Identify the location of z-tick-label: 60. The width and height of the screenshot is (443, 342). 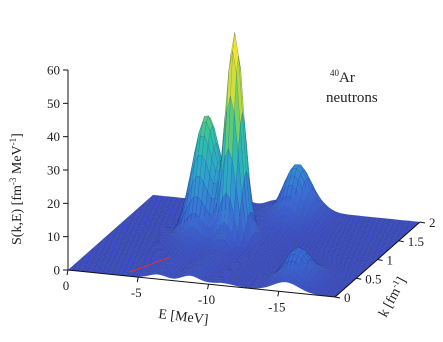
(53, 70).